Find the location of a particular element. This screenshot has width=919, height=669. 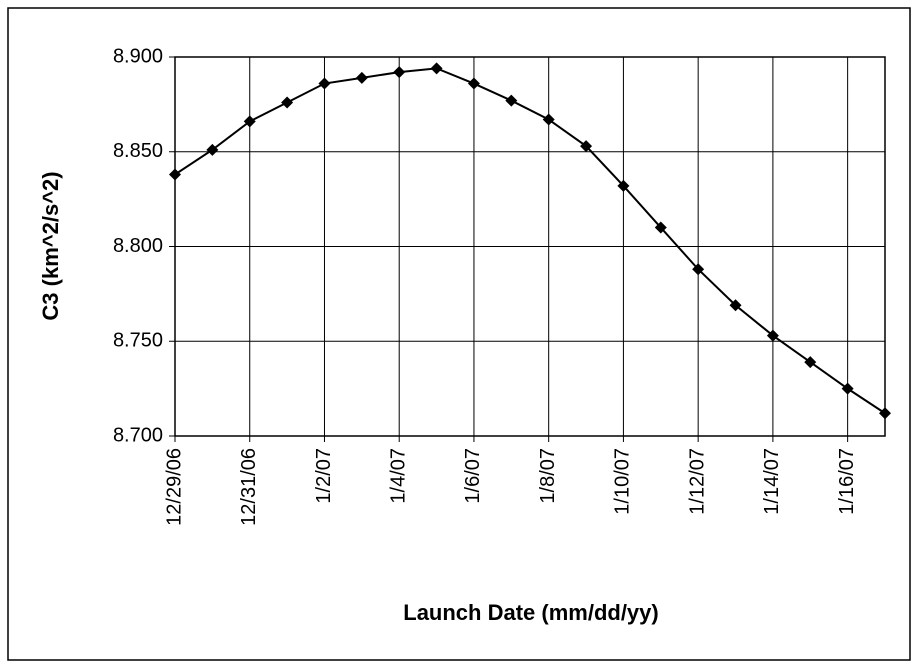

x-tick-label: 1/2/07 is located at coordinates (324, 476).